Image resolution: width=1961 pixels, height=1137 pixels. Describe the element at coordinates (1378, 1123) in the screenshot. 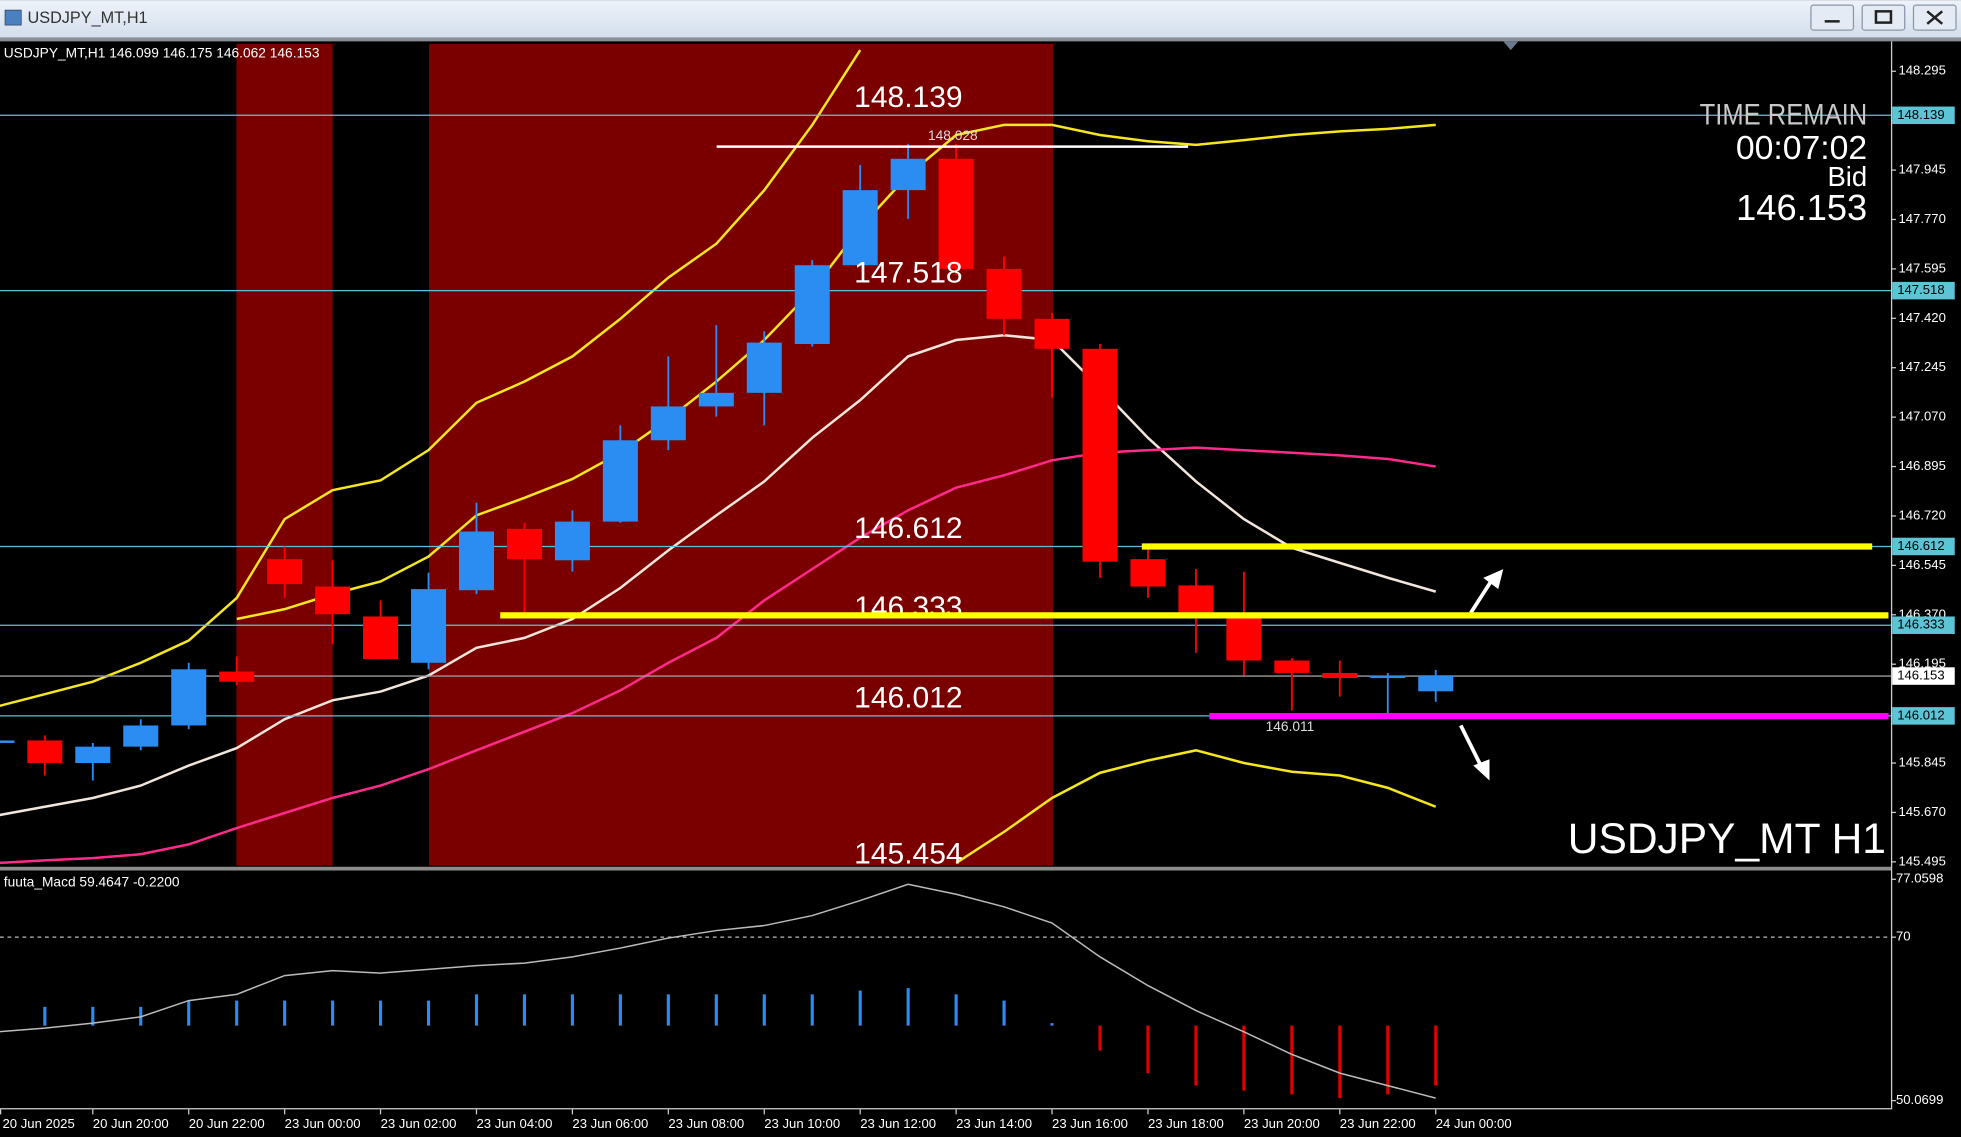

I see `x-tick-label: 23 Jun 22:00` at that location.